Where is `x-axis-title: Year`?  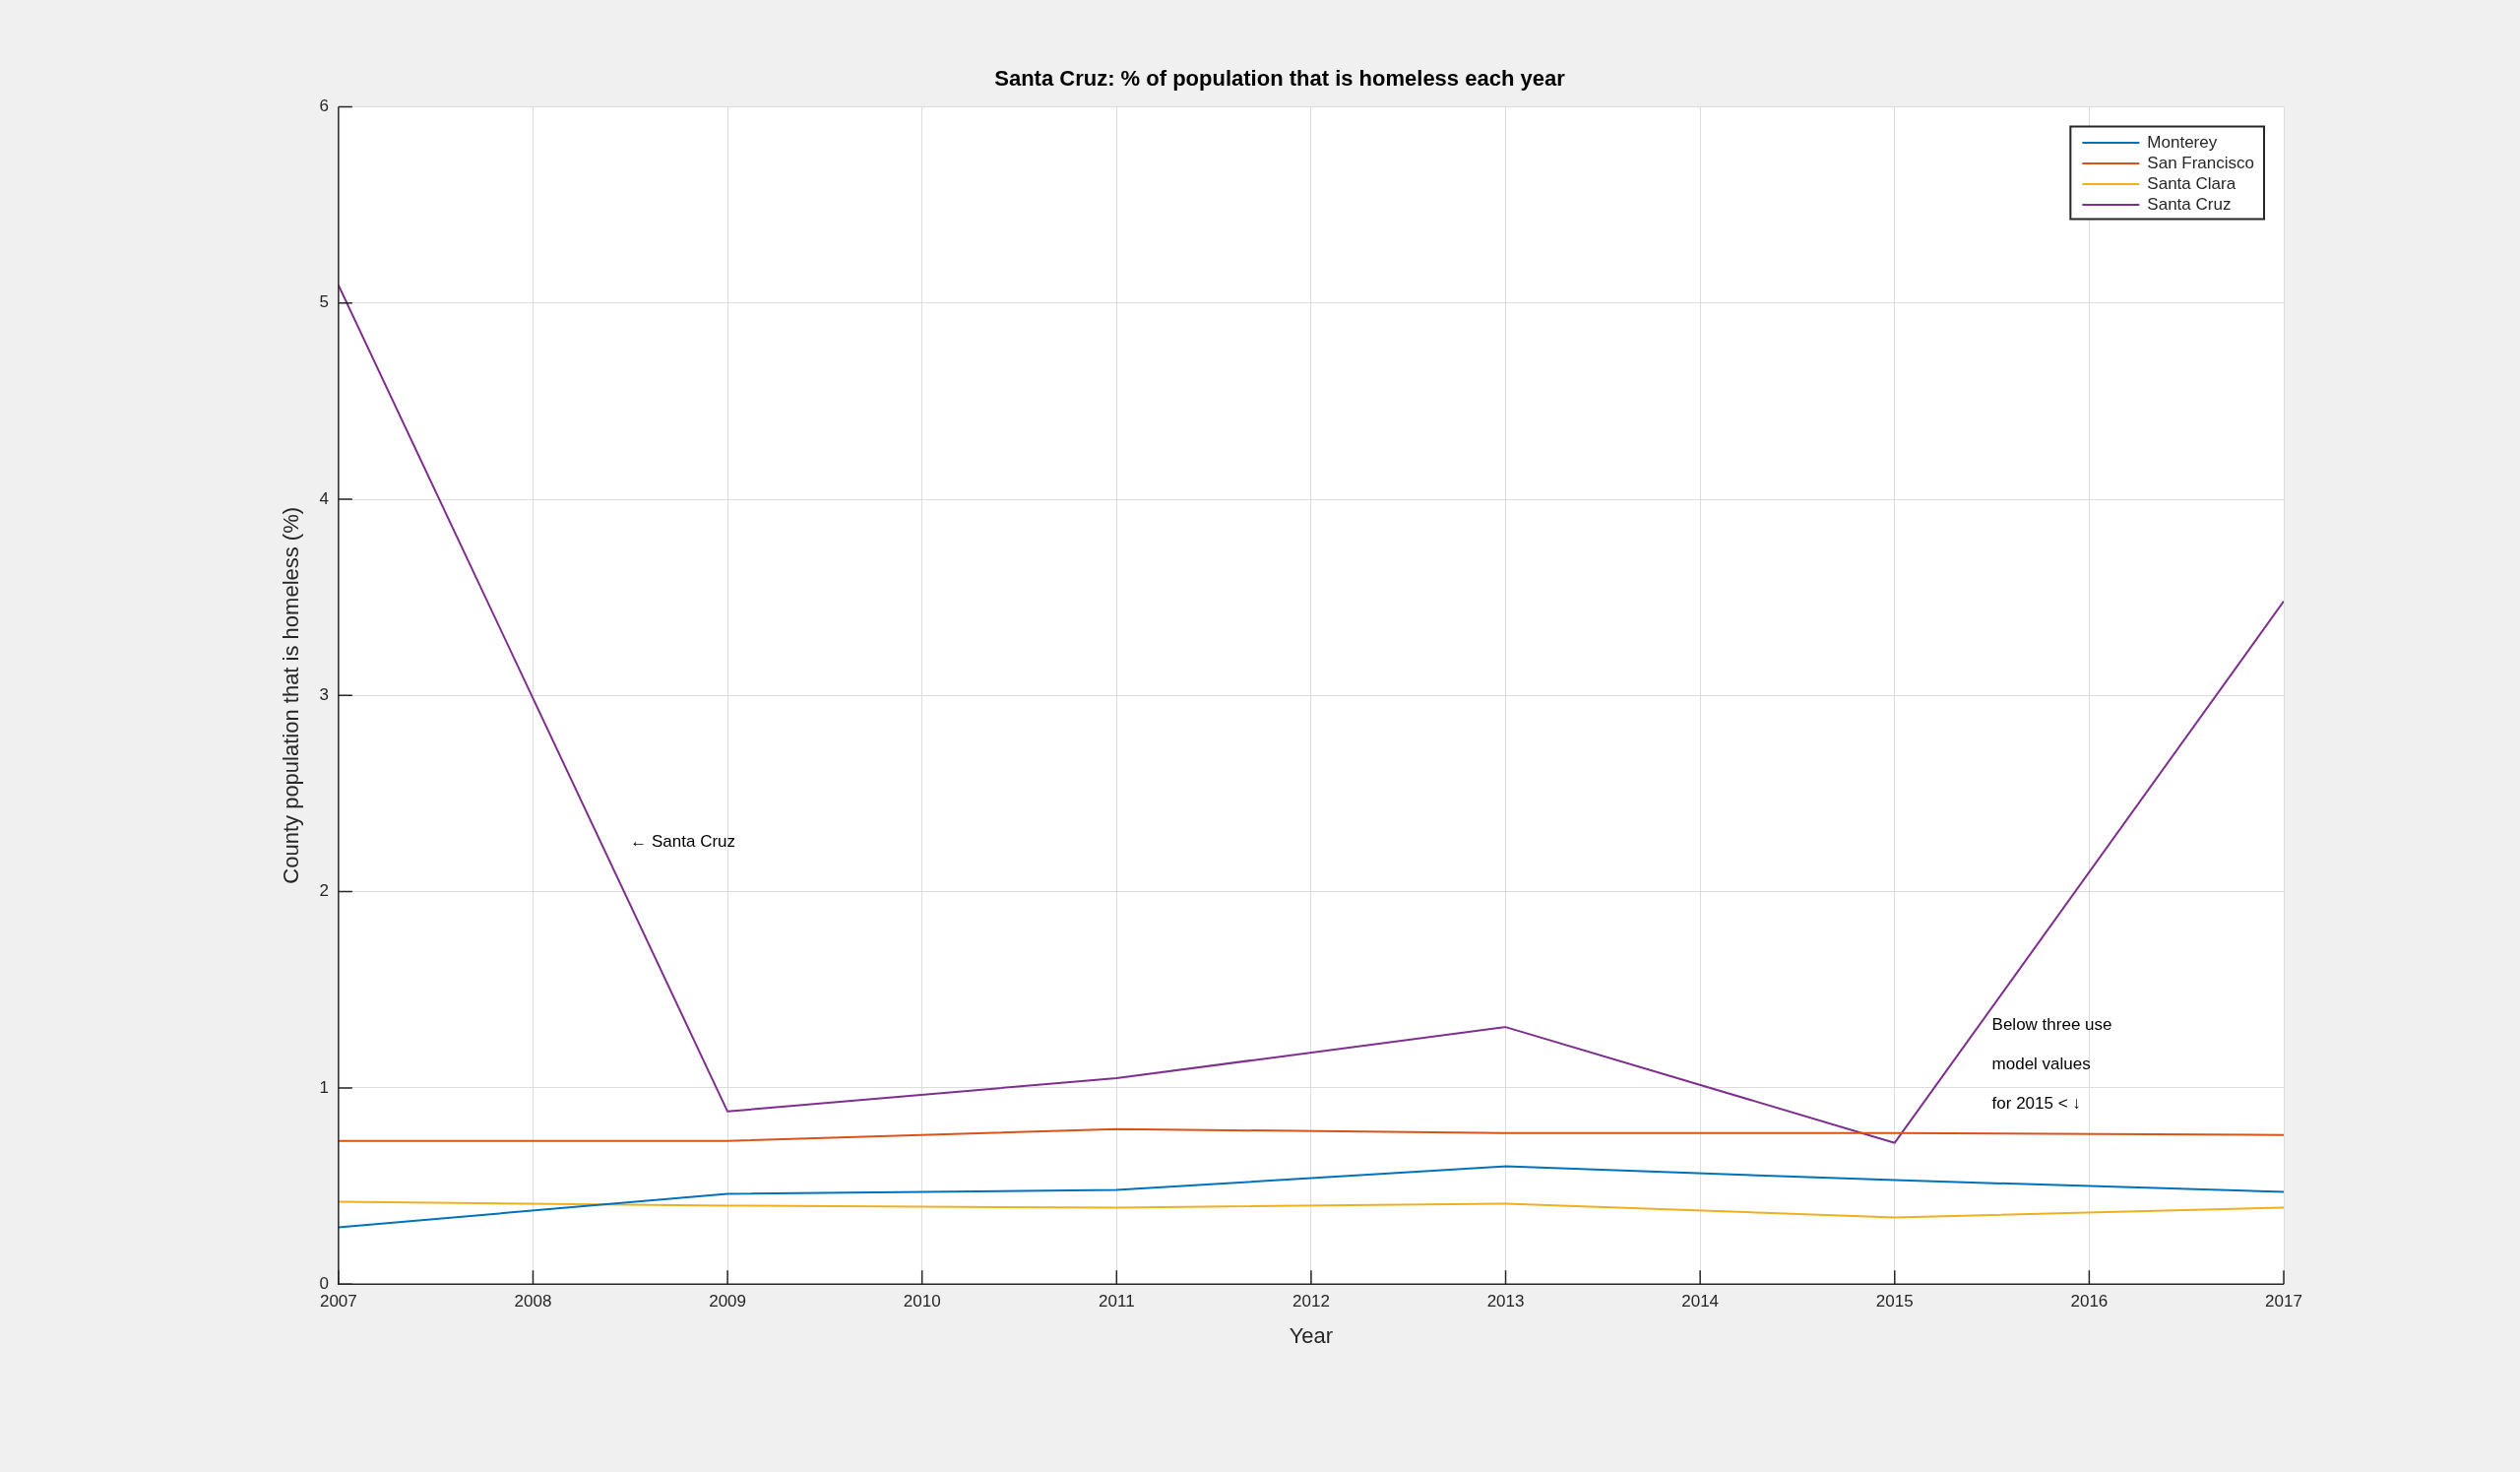
x-axis-title: Year is located at coordinates (1311, 1335).